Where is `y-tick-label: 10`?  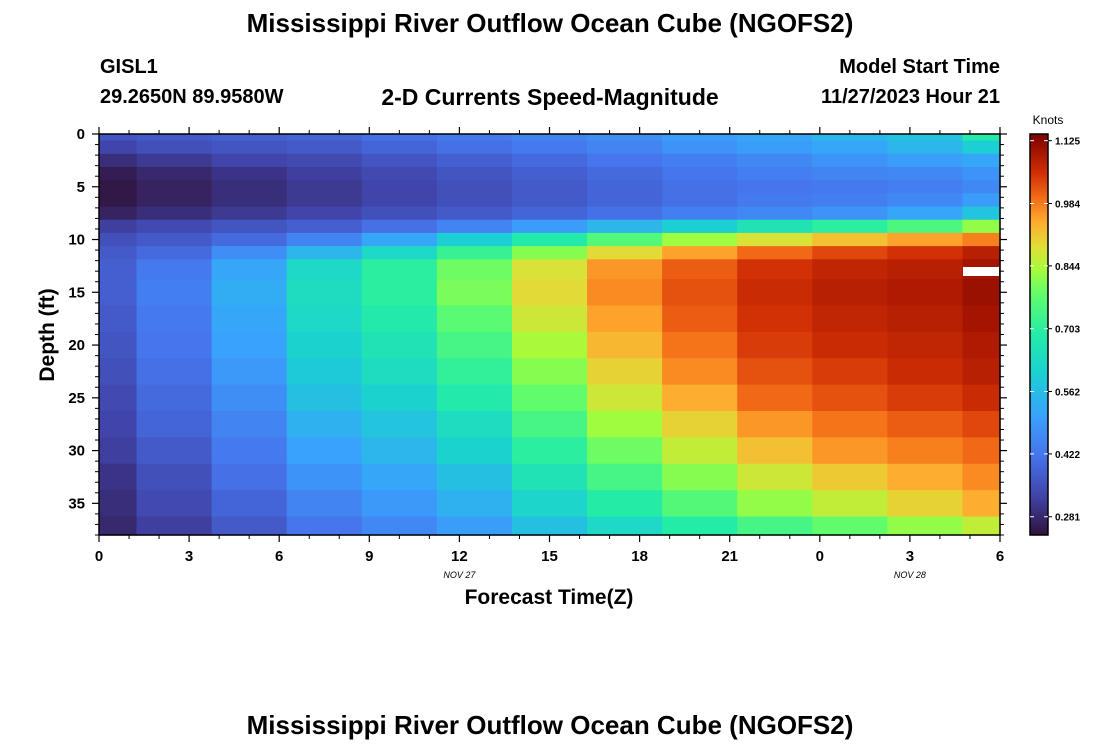
y-tick-label: 10 is located at coordinates (76, 240).